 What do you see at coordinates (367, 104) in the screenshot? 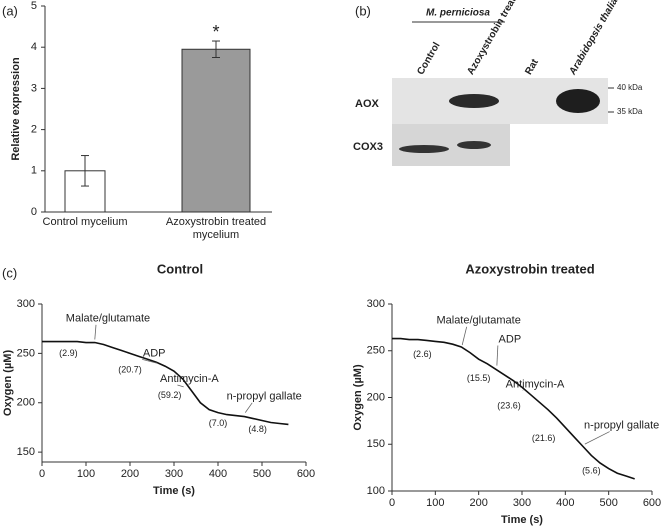
I see `row-label: AOX` at bounding box center [367, 104].